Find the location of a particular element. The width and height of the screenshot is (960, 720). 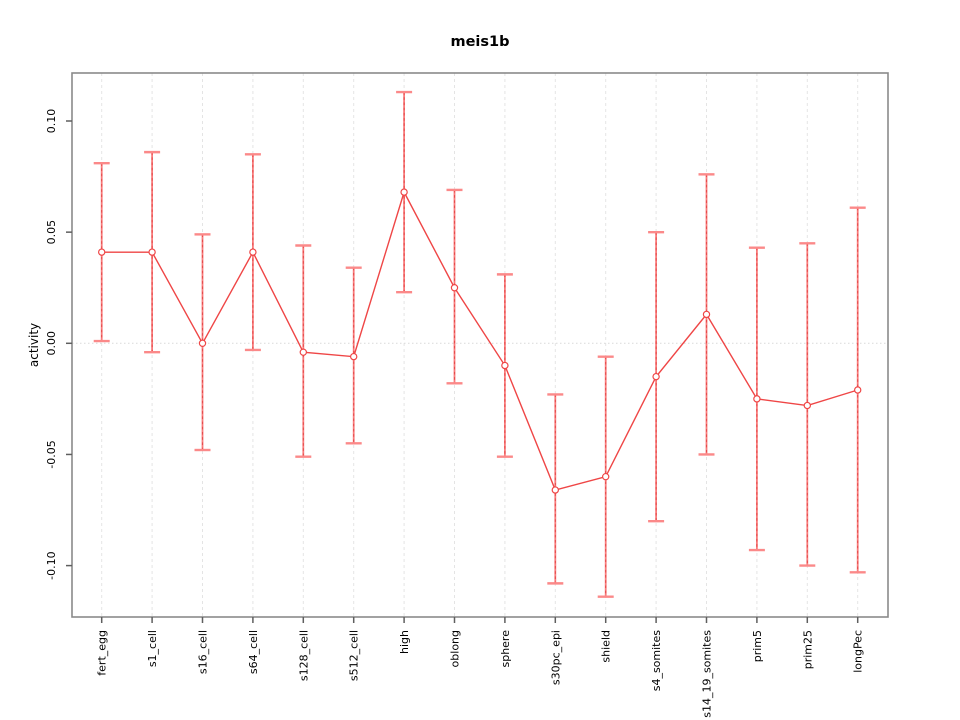

x-tick-label: s64_cell is located at coordinates (253, 652).